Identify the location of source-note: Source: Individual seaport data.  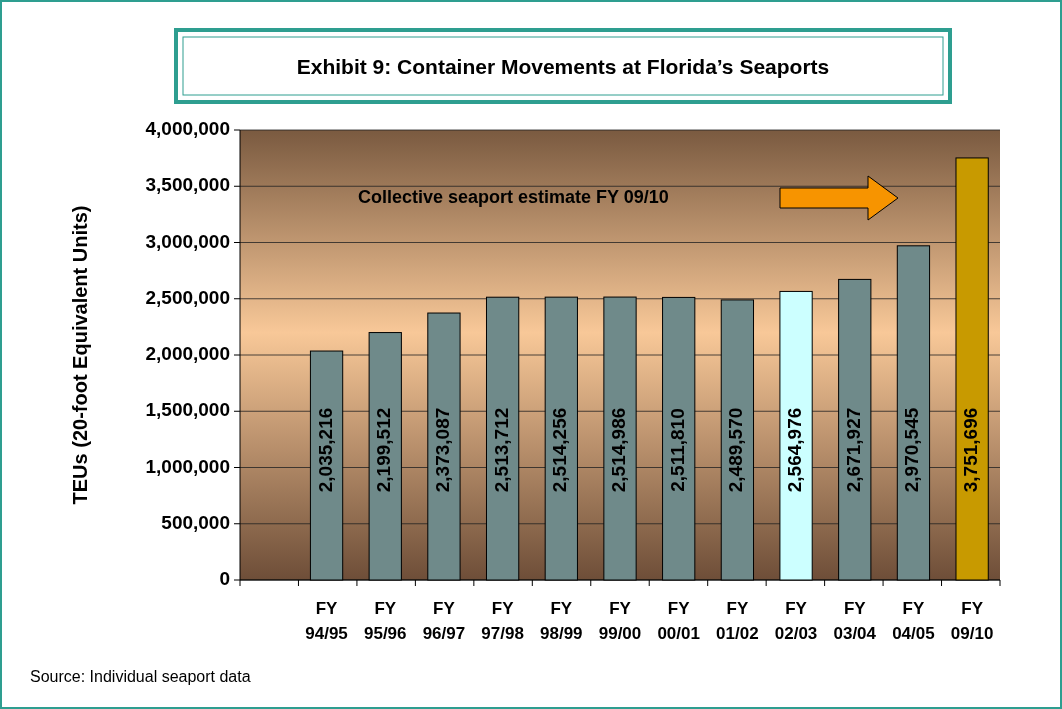
(140, 677).